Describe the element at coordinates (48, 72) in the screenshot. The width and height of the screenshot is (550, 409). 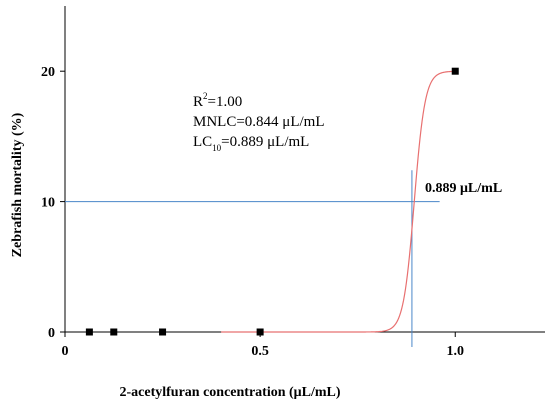
I see `y-tick-label: 20` at that location.